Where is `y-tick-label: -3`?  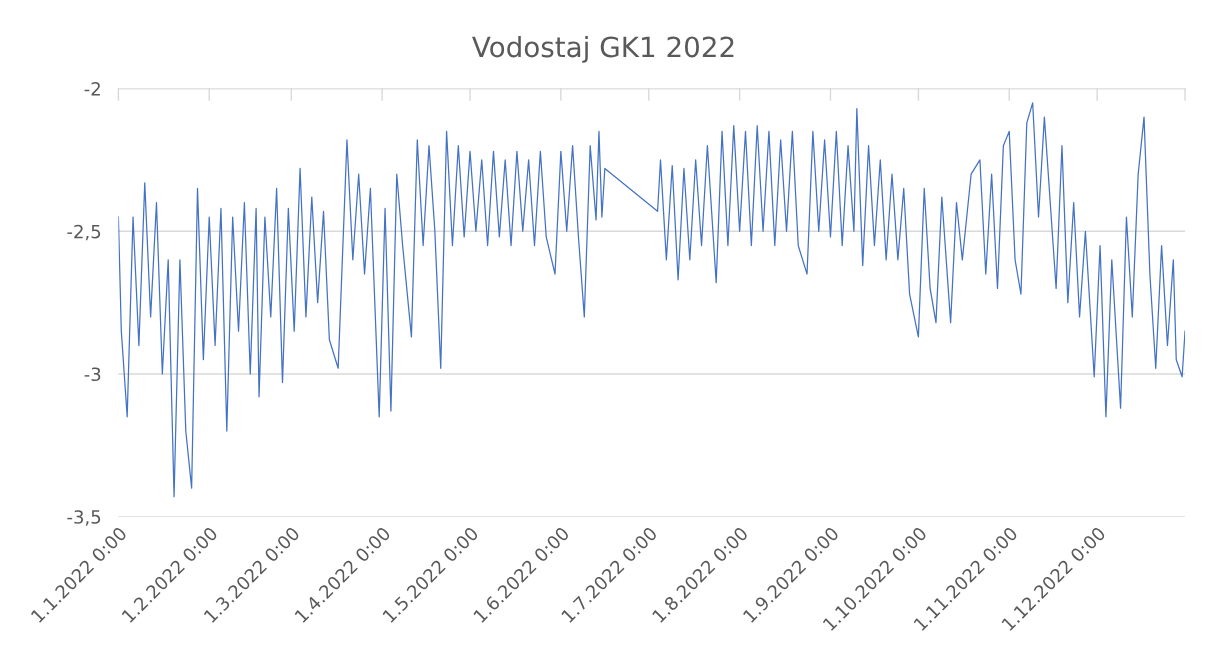 y-tick-label: -3 is located at coordinates (92, 374).